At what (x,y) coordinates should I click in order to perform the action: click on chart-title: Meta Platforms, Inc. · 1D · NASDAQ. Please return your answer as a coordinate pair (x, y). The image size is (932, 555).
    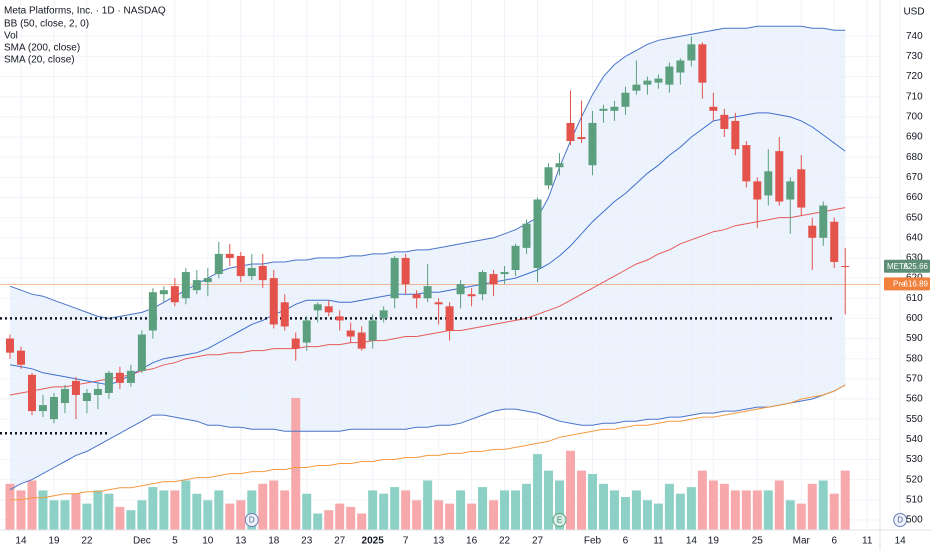
    Looking at the image, I should click on (85, 11).